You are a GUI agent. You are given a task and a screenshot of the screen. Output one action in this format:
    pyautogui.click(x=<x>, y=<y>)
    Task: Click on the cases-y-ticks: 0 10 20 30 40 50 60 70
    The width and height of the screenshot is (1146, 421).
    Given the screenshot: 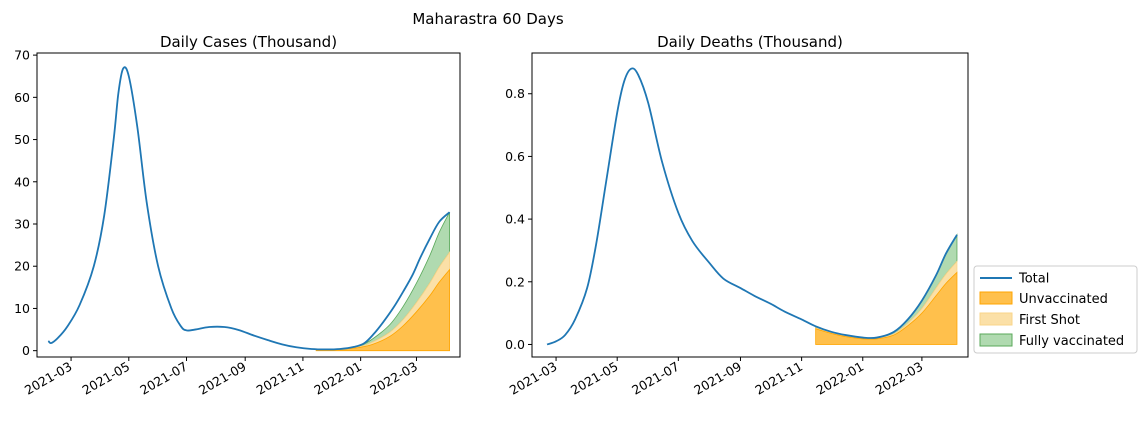 What is the action you would take?
    pyautogui.click(x=25, y=203)
    